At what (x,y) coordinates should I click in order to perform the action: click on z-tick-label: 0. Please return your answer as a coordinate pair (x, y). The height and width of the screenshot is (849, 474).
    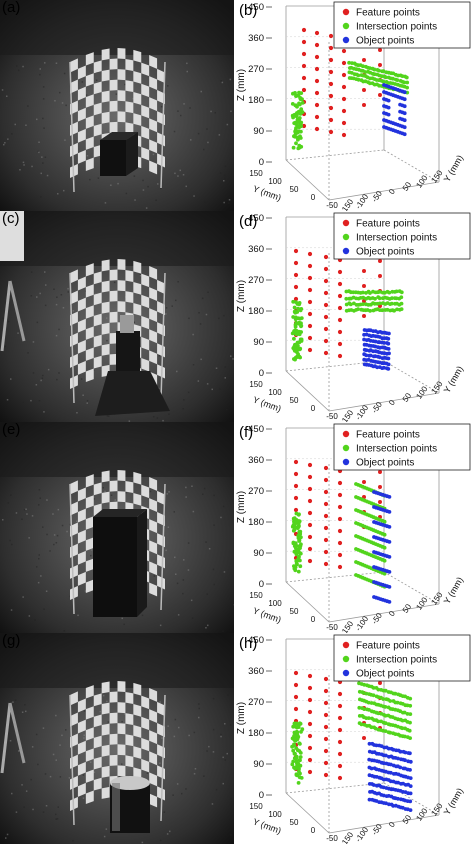
    Looking at the image, I should click on (261, 373).